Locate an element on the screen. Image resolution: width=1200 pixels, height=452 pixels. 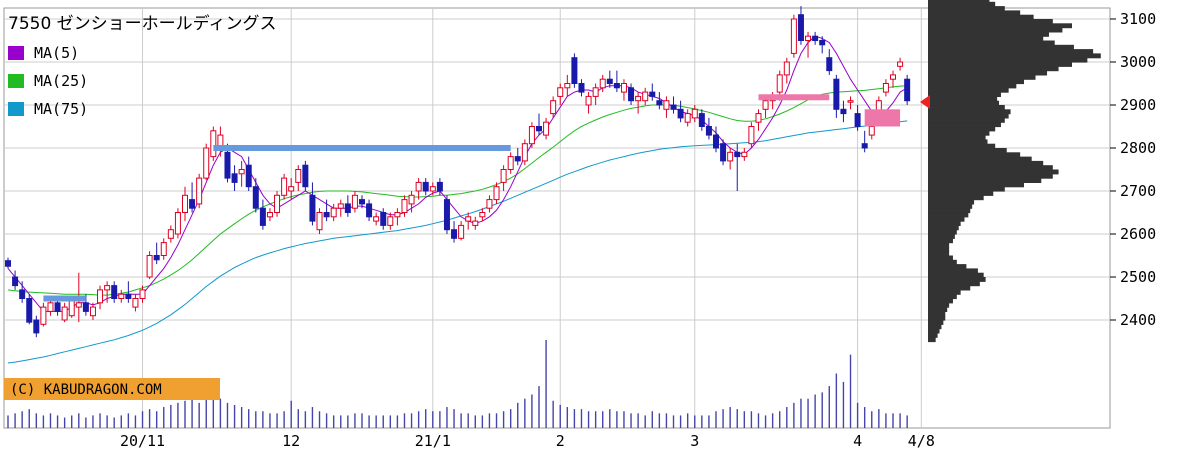
x-tick-label: 2 is located at coordinates (560, 441).